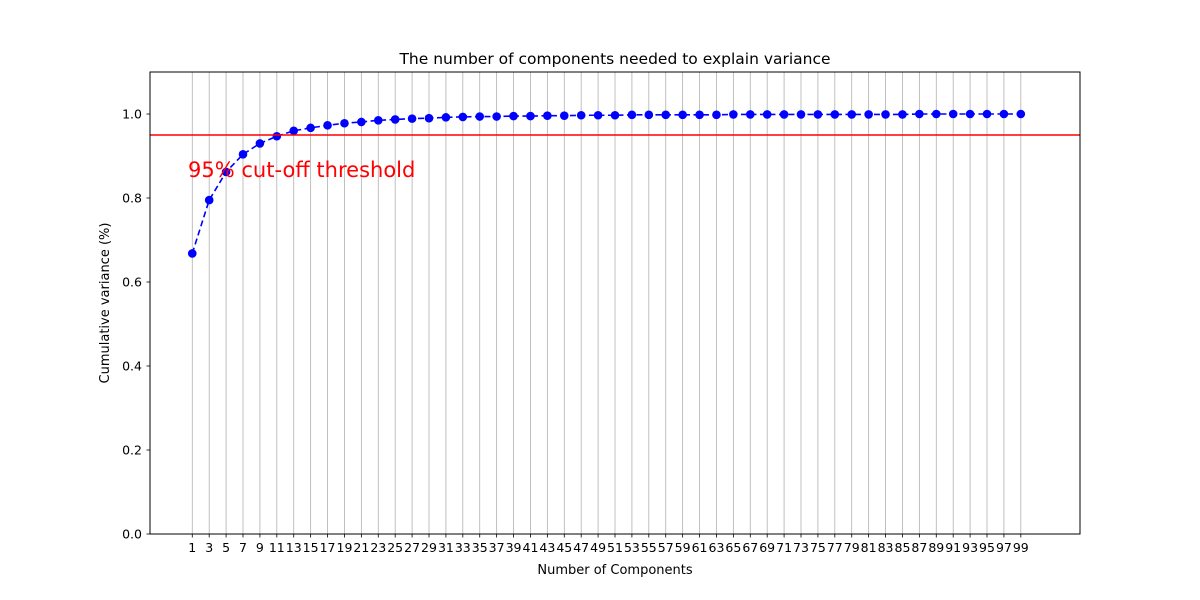  Describe the element at coordinates (260, 547) in the screenshot. I see `x-tick-label: 9` at that location.